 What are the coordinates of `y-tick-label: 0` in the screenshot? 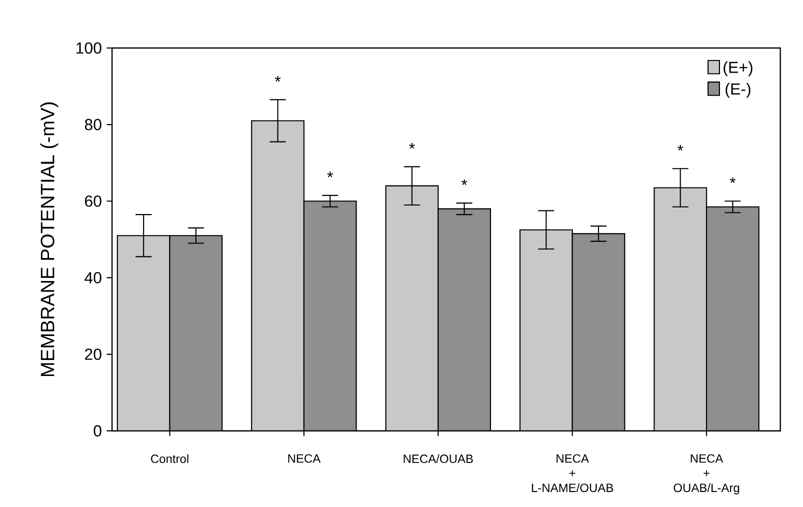 It's located at (98, 431).